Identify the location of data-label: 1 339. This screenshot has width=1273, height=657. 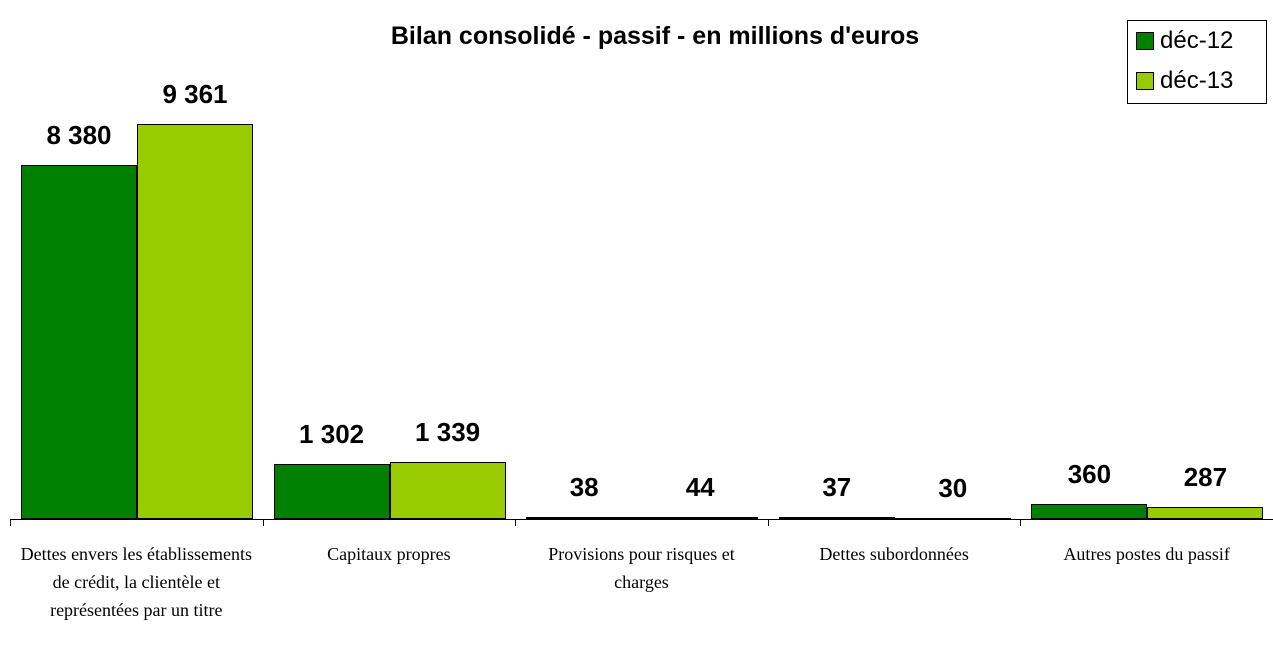
(448, 432).